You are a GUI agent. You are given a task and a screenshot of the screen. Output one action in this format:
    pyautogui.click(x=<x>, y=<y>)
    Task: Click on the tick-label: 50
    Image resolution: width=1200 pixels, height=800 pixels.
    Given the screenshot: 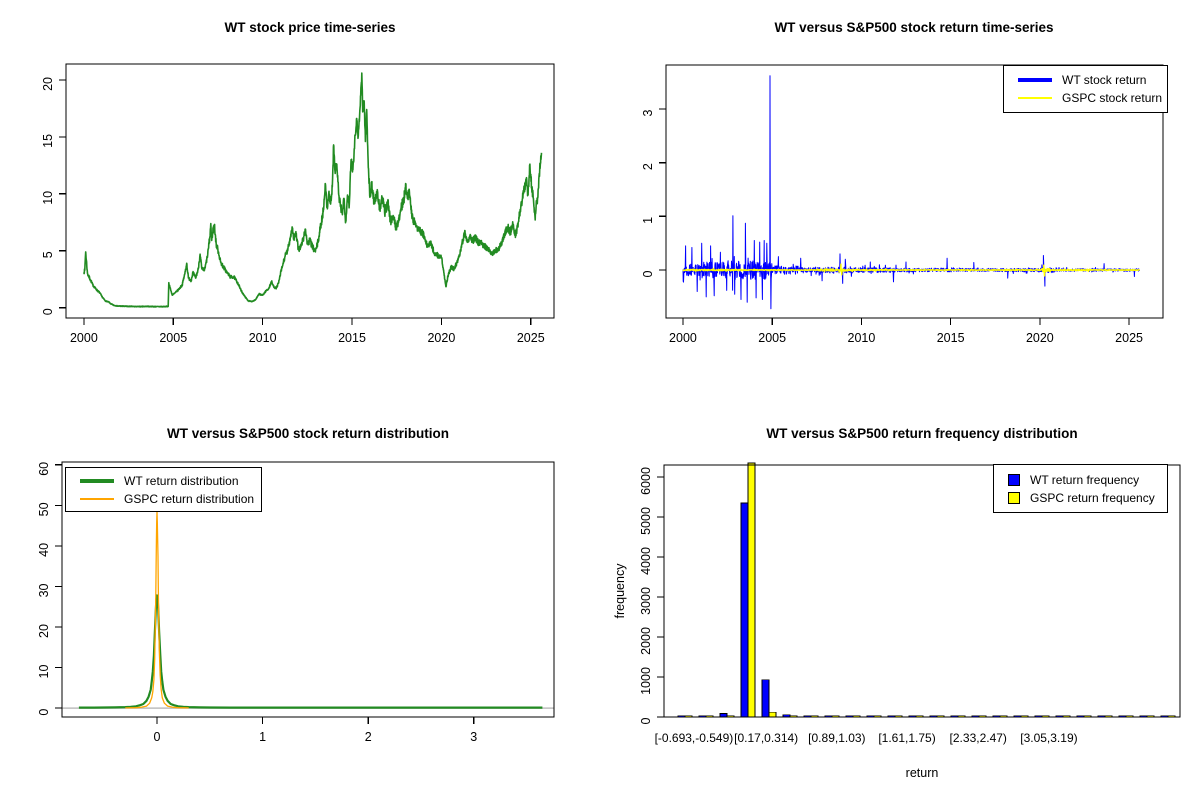 What is the action you would take?
    pyautogui.click(x=44, y=509)
    